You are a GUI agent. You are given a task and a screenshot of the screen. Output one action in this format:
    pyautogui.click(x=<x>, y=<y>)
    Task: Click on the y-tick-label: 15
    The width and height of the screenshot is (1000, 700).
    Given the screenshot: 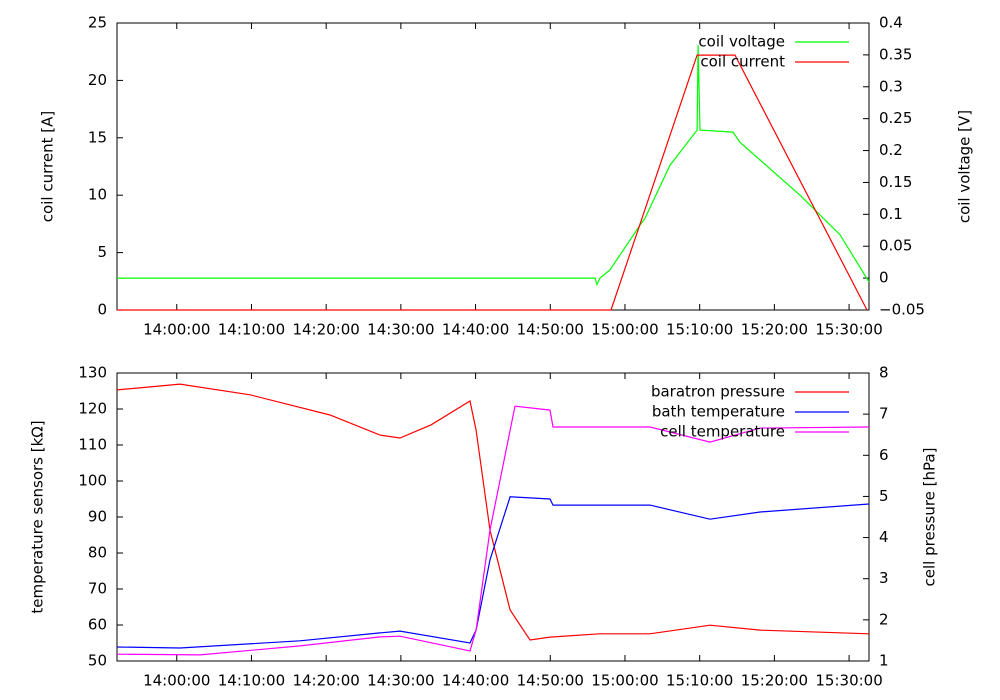 What is the action you would take?
    pyautogui.click(x=97, y=137)
    